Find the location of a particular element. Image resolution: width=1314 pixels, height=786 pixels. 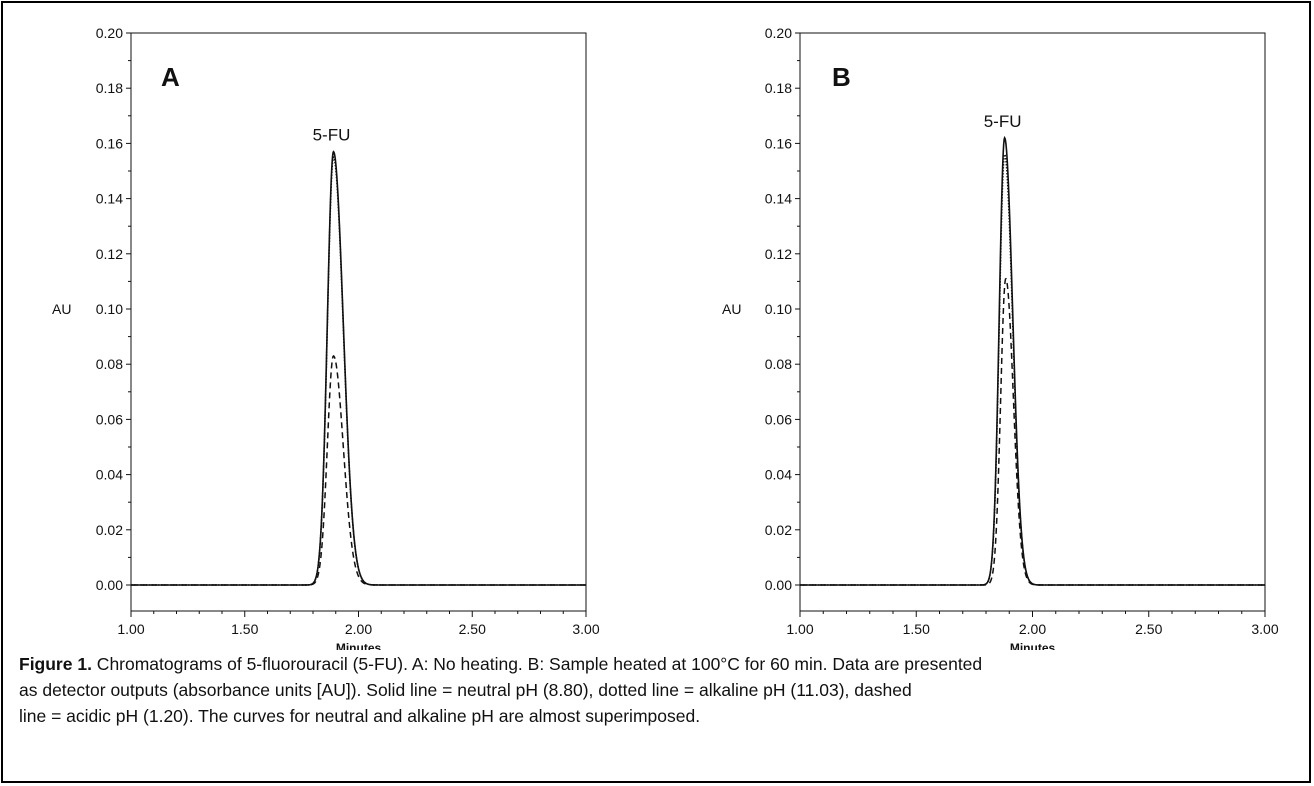

panel-label: A is located at coordinates (170, 77).